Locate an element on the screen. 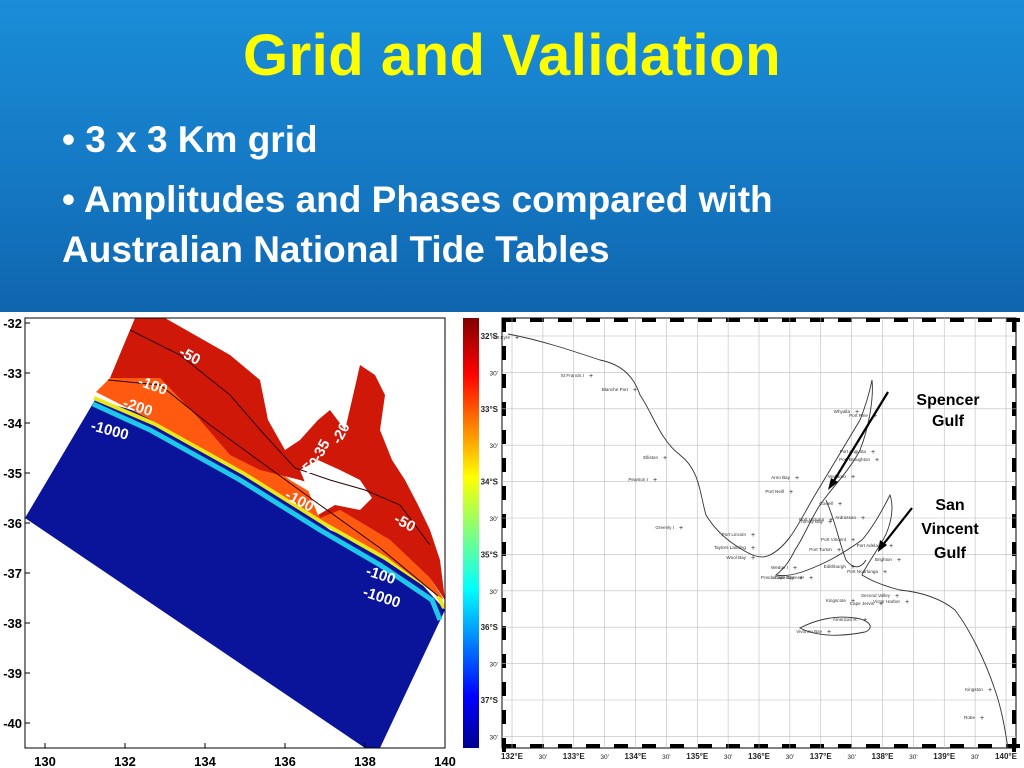 This screenshot has height=768, width=1024. y-tick-label: -35 is located at coordinates (12, 473).